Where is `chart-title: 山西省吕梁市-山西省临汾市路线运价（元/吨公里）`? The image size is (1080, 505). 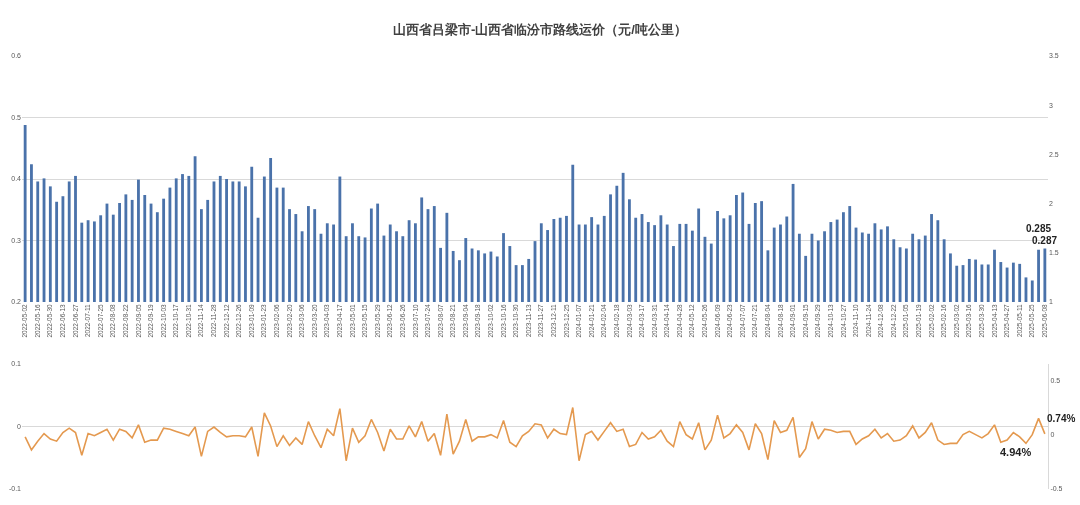 chart-title: 山西省吕梁市-山西省临汾市路线运价（元/吨公里） is located at coordinates (540, 29).